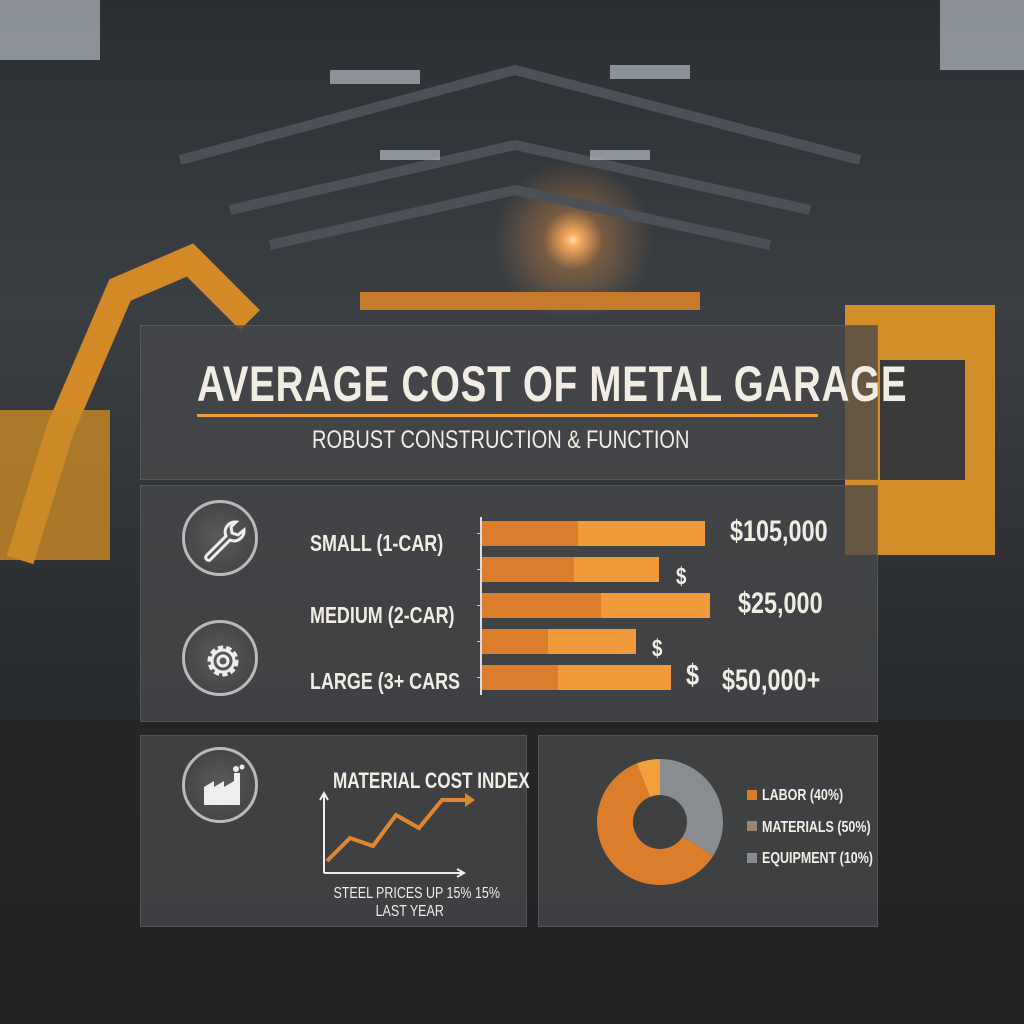 This screenshot has width=1024, height=1024. What do you see at coordinates (470, 800) in the screenshot?
I see `line-arrow-head` at bounding box center [470, 800].